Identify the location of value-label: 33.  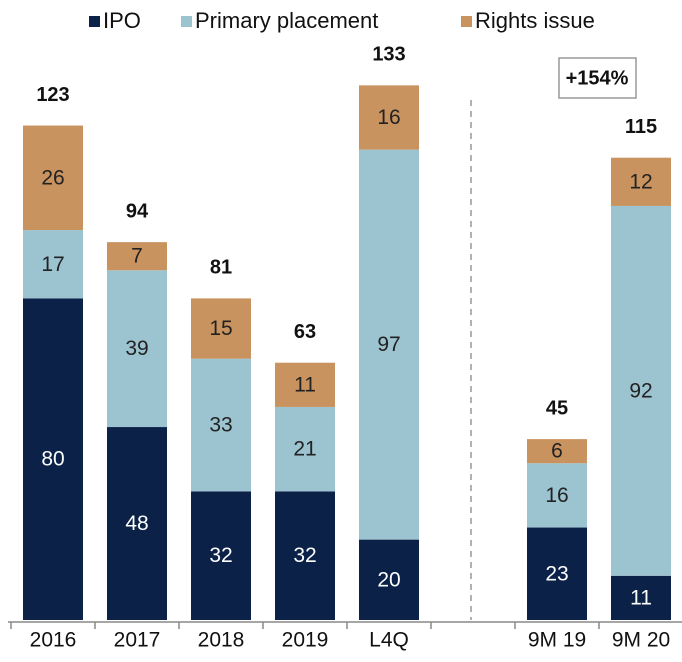
(220, 425).